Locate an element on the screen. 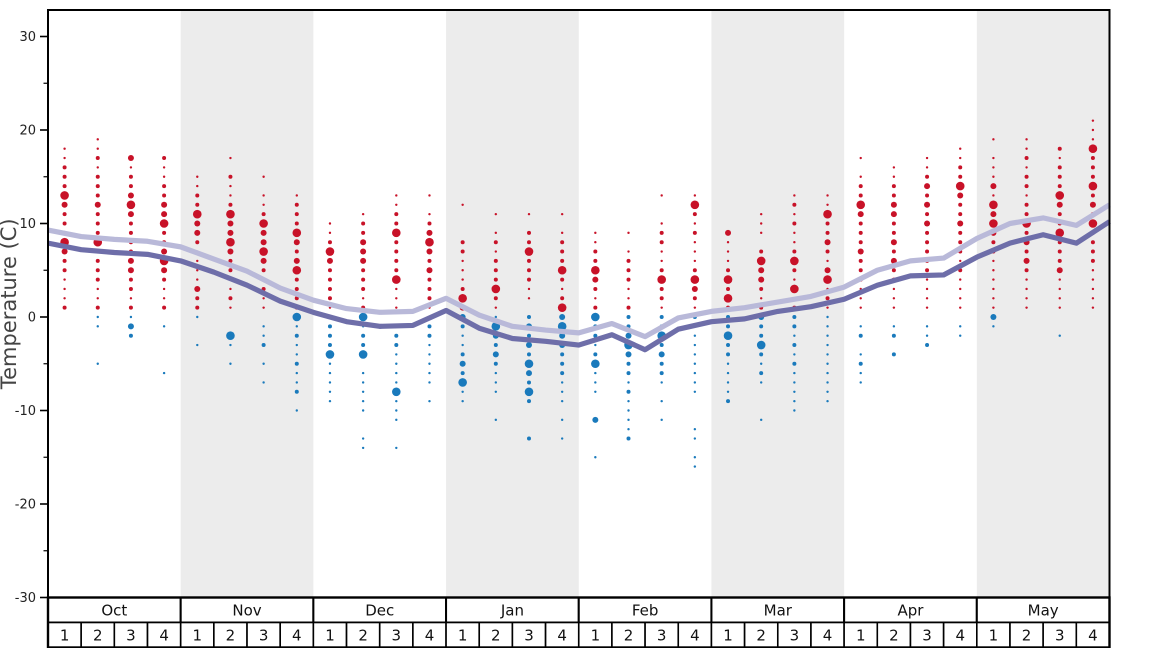 The image size is (1168, 648). week-number-label: 4 is located at coordinates (562, 636).